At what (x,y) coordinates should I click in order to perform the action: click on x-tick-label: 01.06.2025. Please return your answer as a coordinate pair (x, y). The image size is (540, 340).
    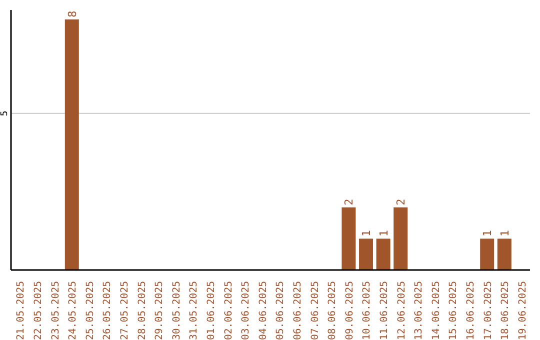
    Looking at the image, I should click on (211, 310).